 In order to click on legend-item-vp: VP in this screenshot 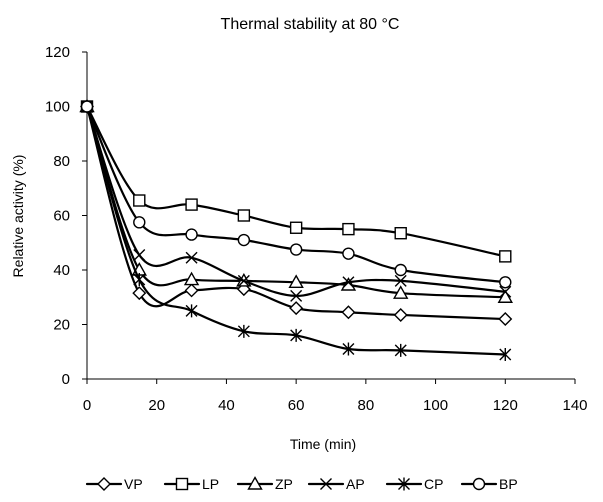, I will do `click(114, 484)`.